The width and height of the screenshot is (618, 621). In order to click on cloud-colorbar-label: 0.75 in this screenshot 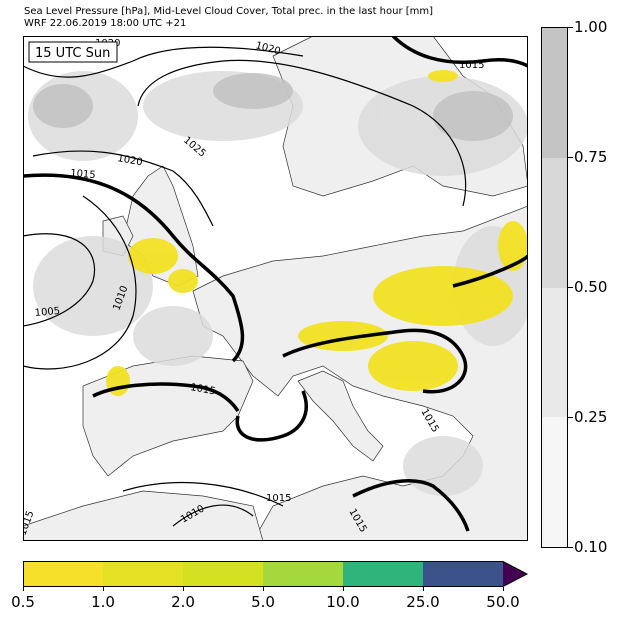, I will do `click(591, 157)`.